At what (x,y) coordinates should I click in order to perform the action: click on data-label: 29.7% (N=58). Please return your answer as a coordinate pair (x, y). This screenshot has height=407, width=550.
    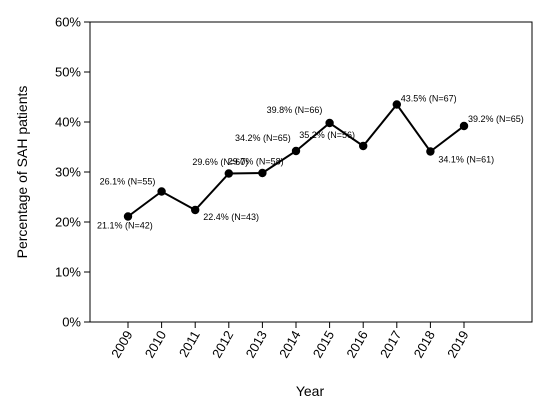
    Looking at the image, I should click on (256, 162).